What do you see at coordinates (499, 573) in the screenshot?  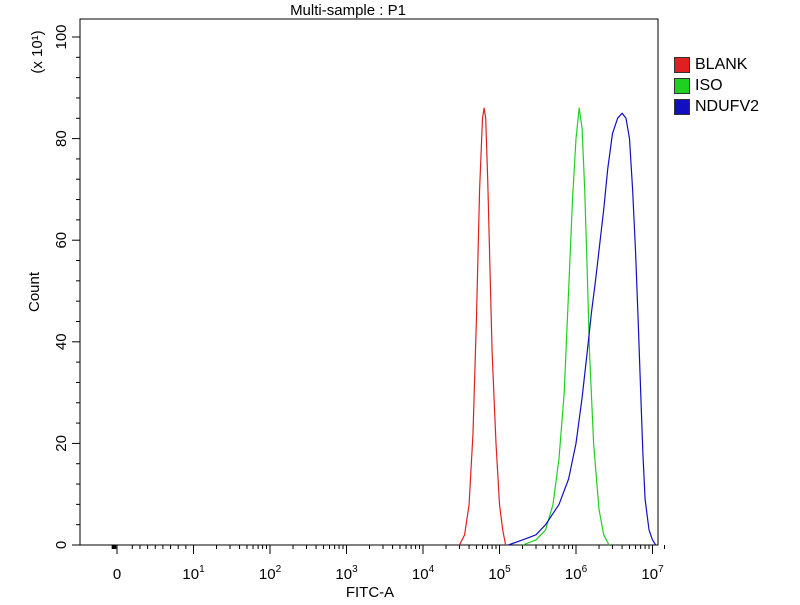 I see `x-tick-label: 10⁵` at bounding box center [499, 573].